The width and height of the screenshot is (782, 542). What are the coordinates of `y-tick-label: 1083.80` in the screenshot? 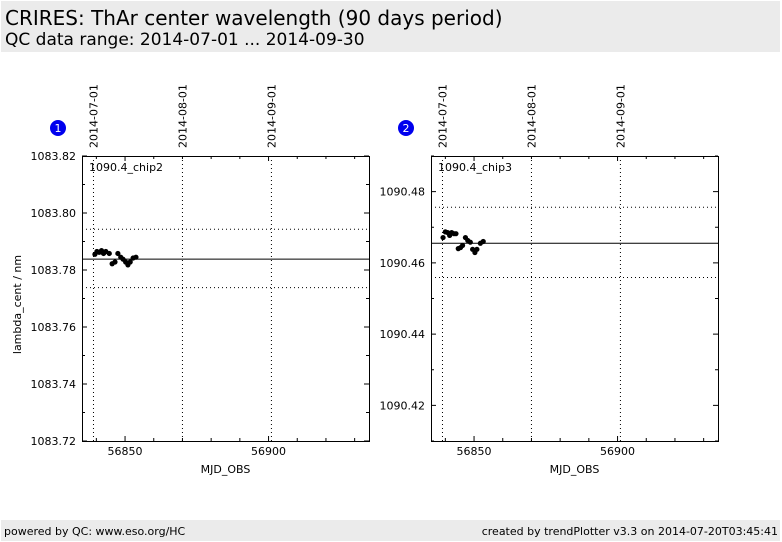 It's located at (54, 213).